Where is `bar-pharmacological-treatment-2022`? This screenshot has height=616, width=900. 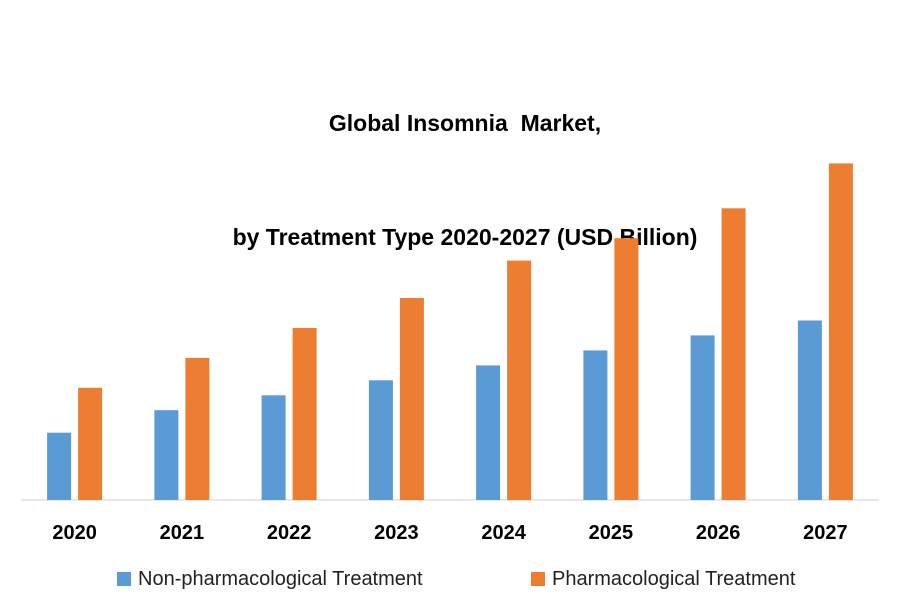
bar-pharmacological-treatment-2022 is located at coordinates (304, 414).